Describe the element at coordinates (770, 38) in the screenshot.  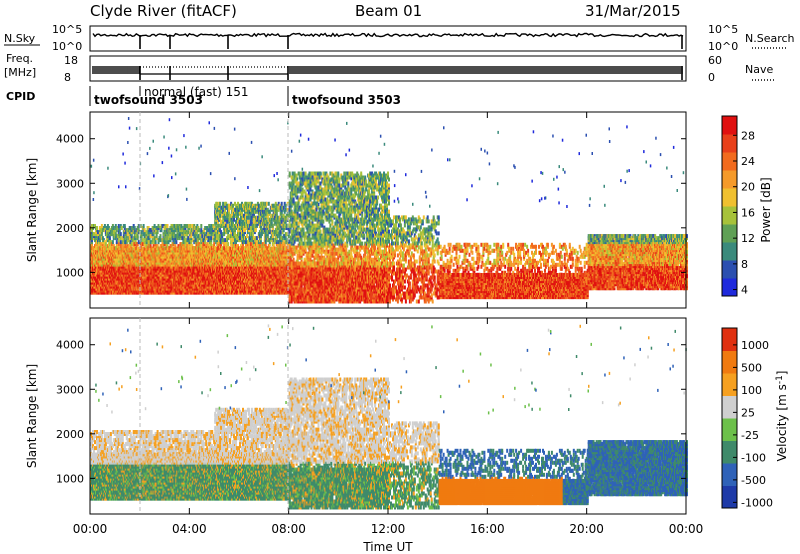
I see `nsearch-label: N.Search` at that location.